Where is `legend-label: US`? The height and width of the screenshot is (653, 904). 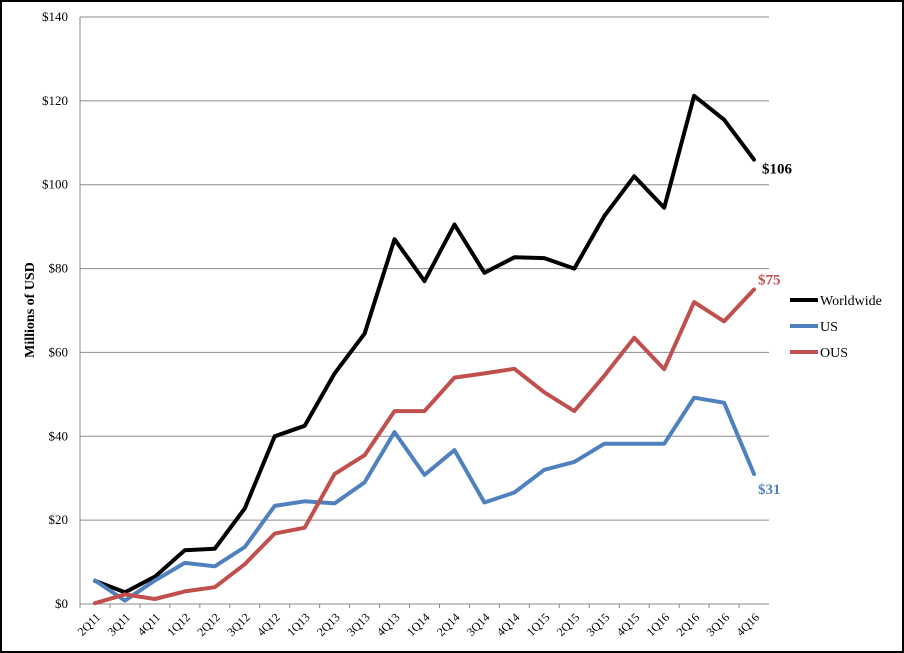
legend-label: US is located at coordinates (829, 327).